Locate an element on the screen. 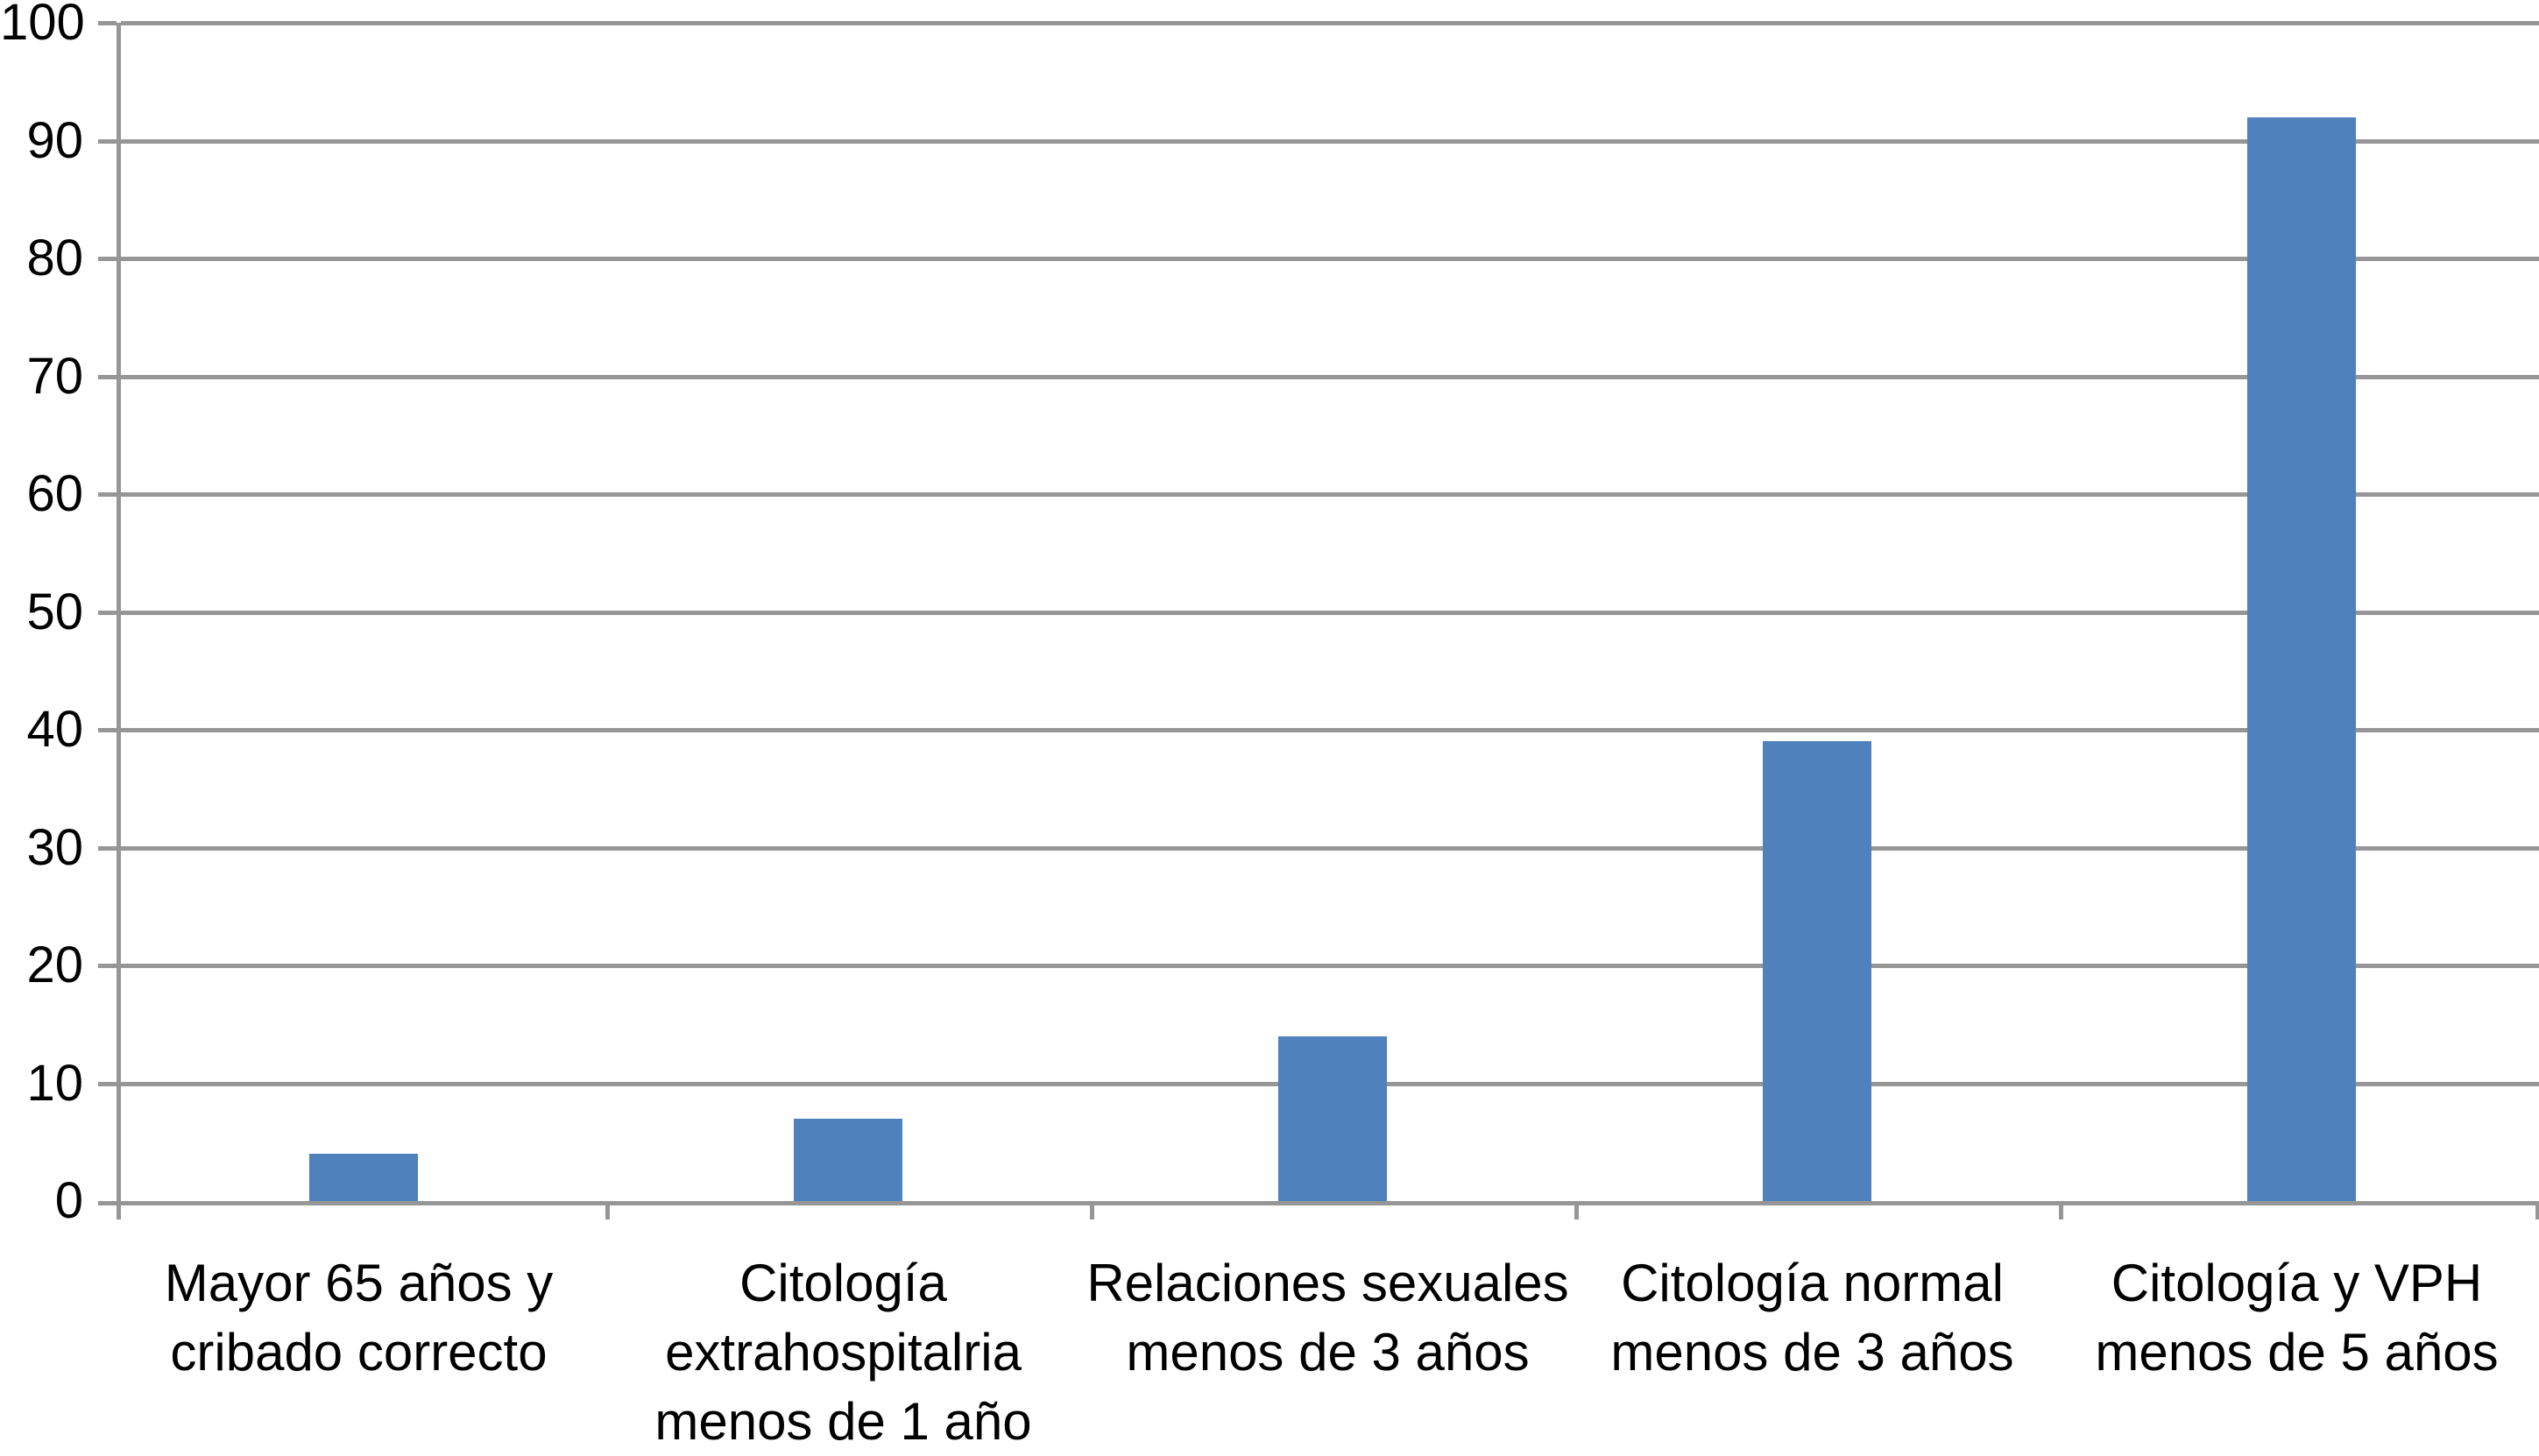  x-axis-category-label-1: Mayor 65 años y cribado correcto is located at coordinates (359, 1317).